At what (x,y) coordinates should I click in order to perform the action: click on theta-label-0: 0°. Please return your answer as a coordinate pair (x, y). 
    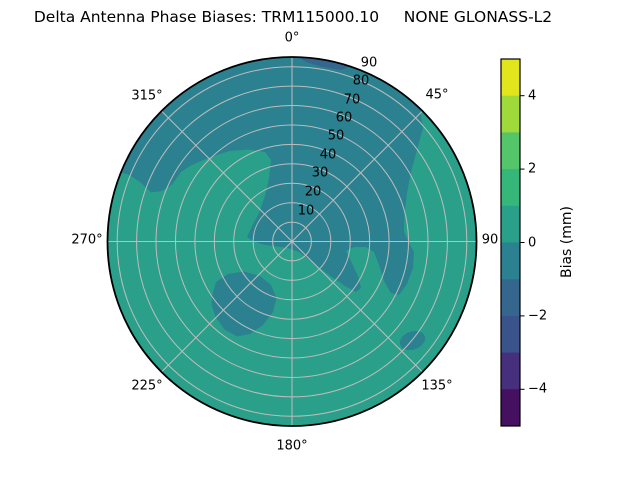
    Looking at the image, I should click on (292, 38).